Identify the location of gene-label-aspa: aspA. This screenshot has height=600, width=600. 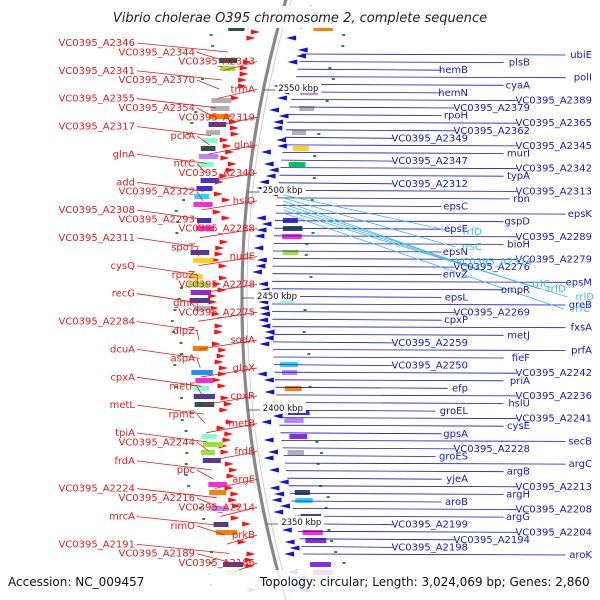
(182, 359).